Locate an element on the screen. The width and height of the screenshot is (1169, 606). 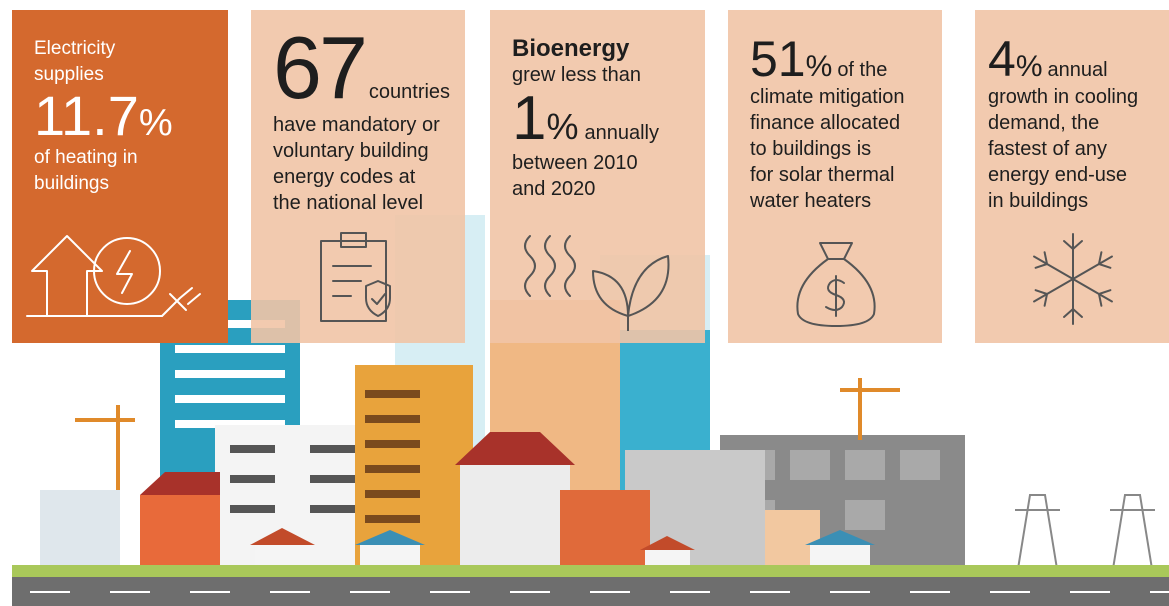
money-bag-icon is located at coordinates (836, 284).